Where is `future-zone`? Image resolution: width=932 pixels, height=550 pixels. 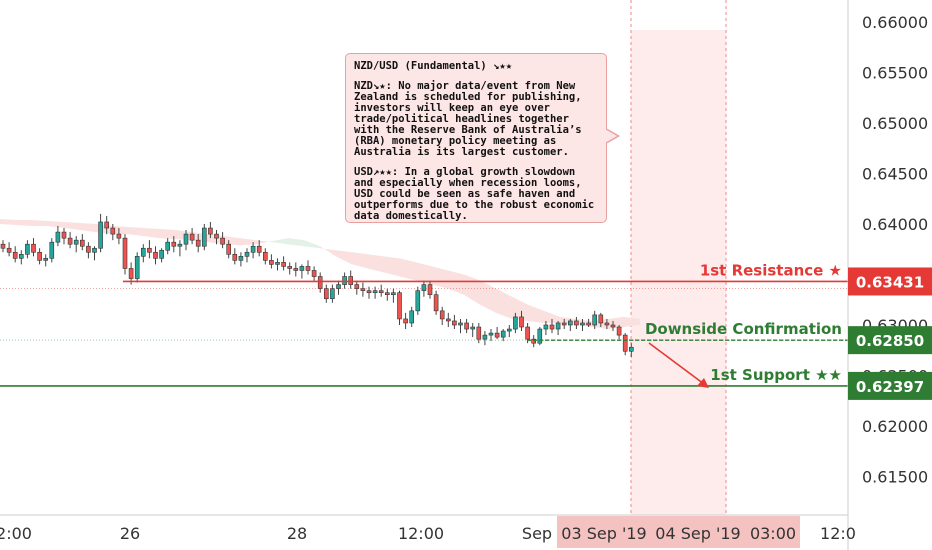
future-zone is located at coordinates (678, 272).